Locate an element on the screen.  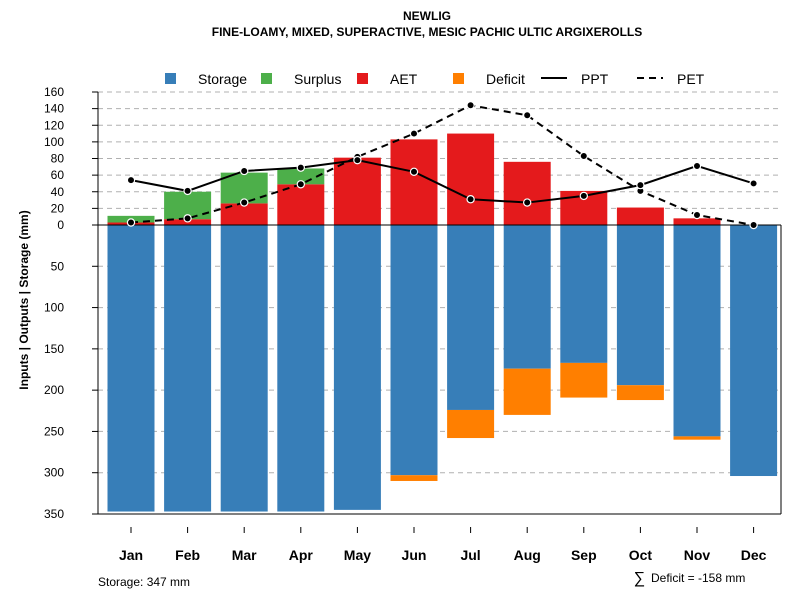
y-tick-label: 60 is located at coordinates (58, 175).